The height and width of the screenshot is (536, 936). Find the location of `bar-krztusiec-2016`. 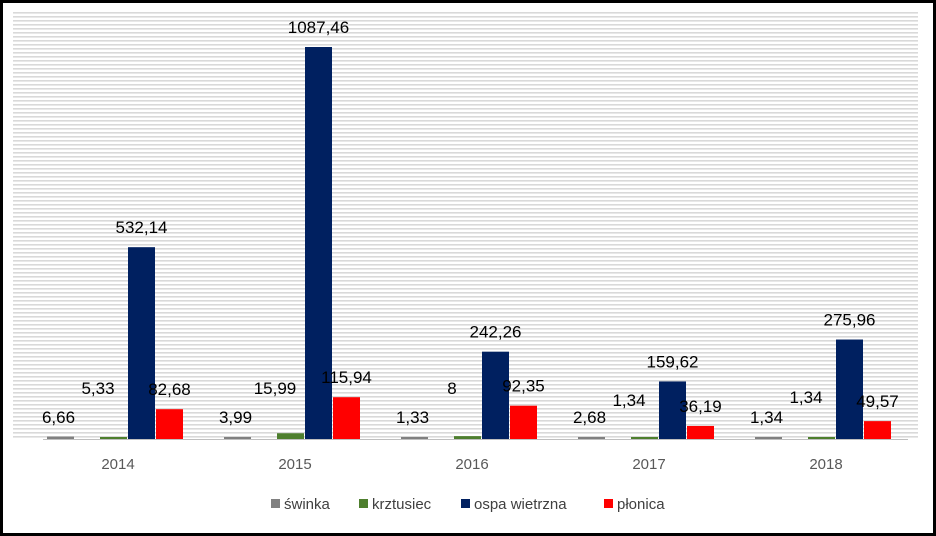

bar-krztusiec-2016 is located at coordinates (467, 437).